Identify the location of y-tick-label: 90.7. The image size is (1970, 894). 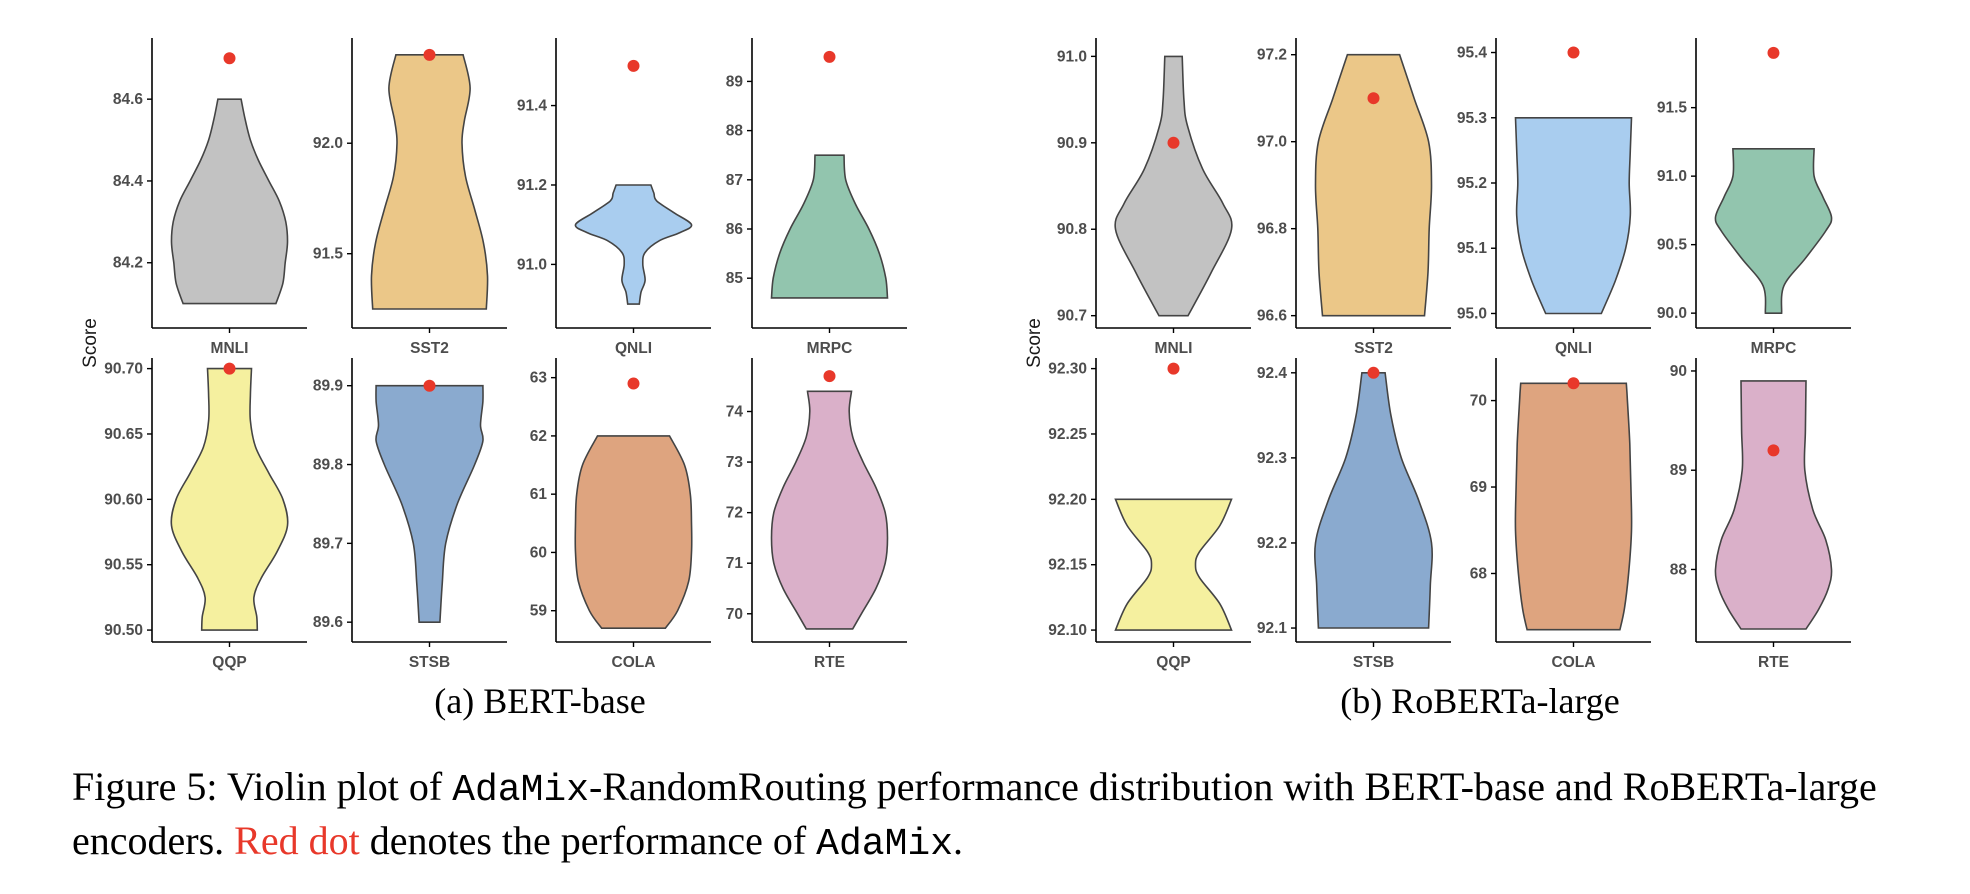
(1072, 316).